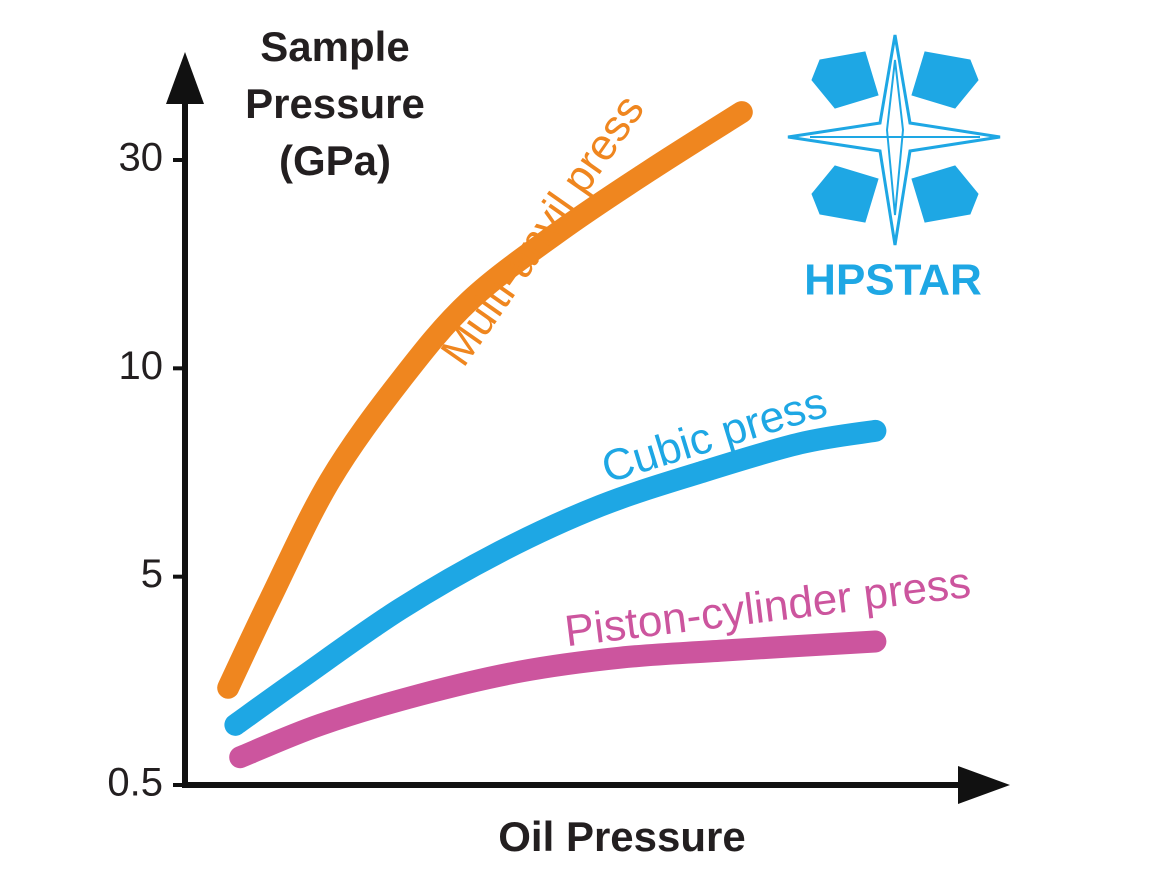 Image resolution: width=1149 pixels, height=889 pixels. I want to click on y-tick-label: 10, so click(141, 366).